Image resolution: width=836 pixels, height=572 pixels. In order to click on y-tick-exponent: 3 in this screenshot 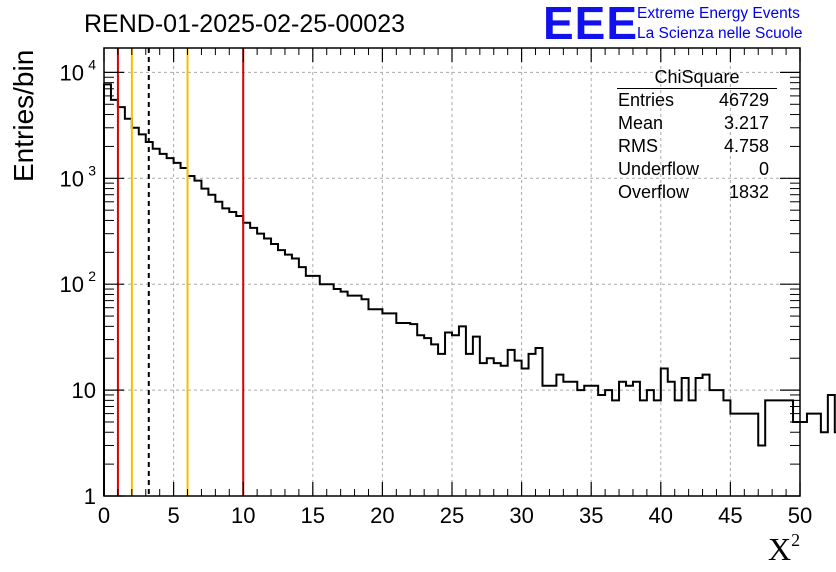, I will do `click(92, 170)`.